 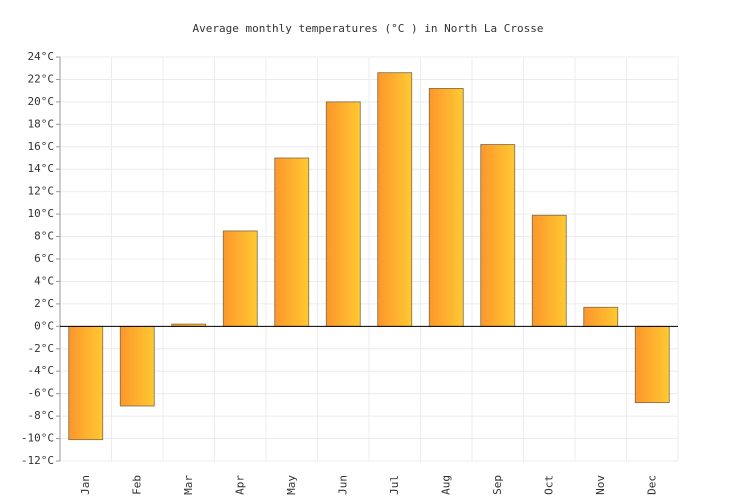 I want to click on y-tick-label: -8°C, so click(x=41, y=415).